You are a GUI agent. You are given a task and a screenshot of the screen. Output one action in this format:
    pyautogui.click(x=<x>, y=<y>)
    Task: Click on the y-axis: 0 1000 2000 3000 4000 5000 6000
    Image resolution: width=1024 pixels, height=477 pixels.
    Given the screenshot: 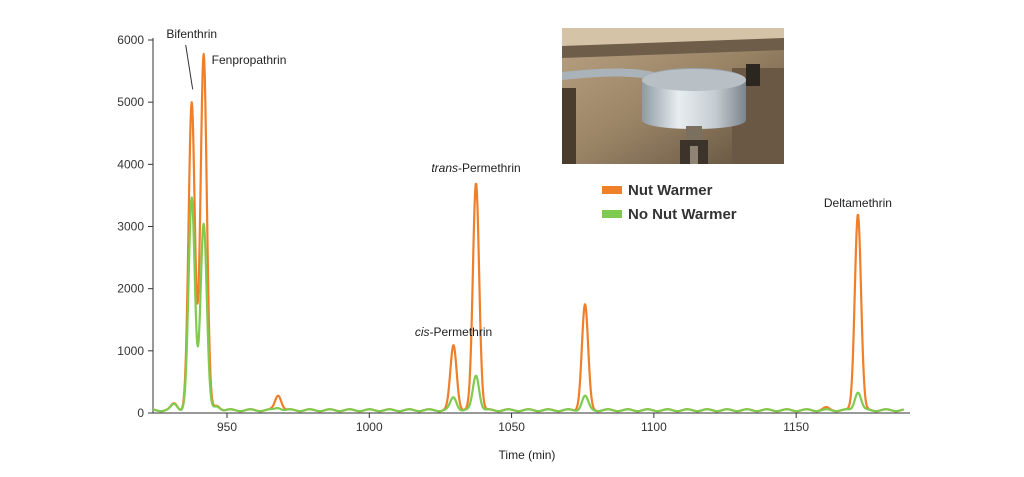 What is the action you would take?
    pyautogui.click(x=135, y=226)
    